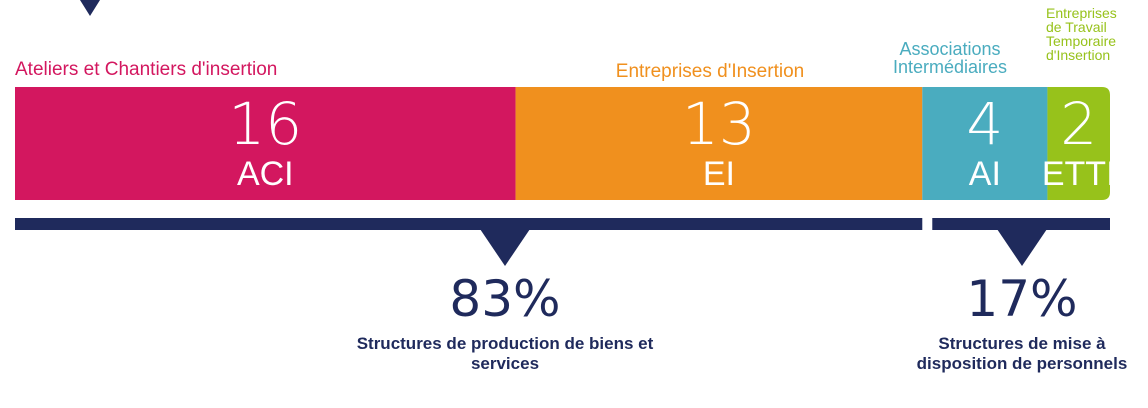  I want to click on group-percent: 83%, so click(505, 299).